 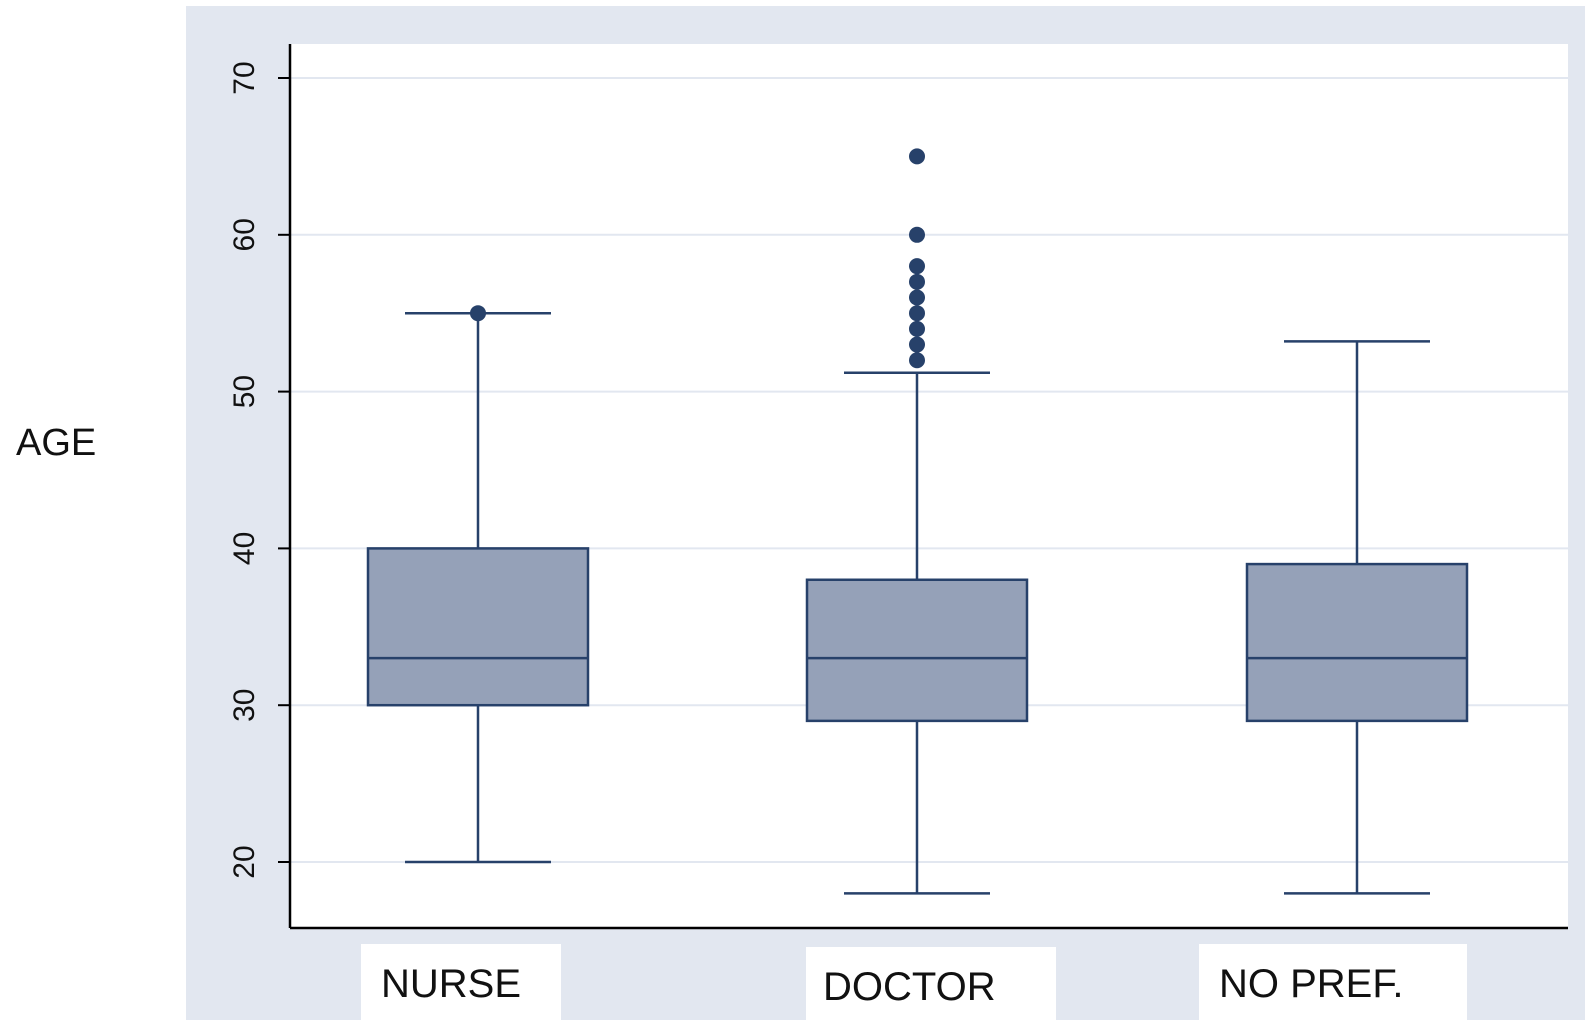 What do you see at coordinates (917, 650) in the screenshot?
I see `box-doctor` at bounding box center [917, 650].